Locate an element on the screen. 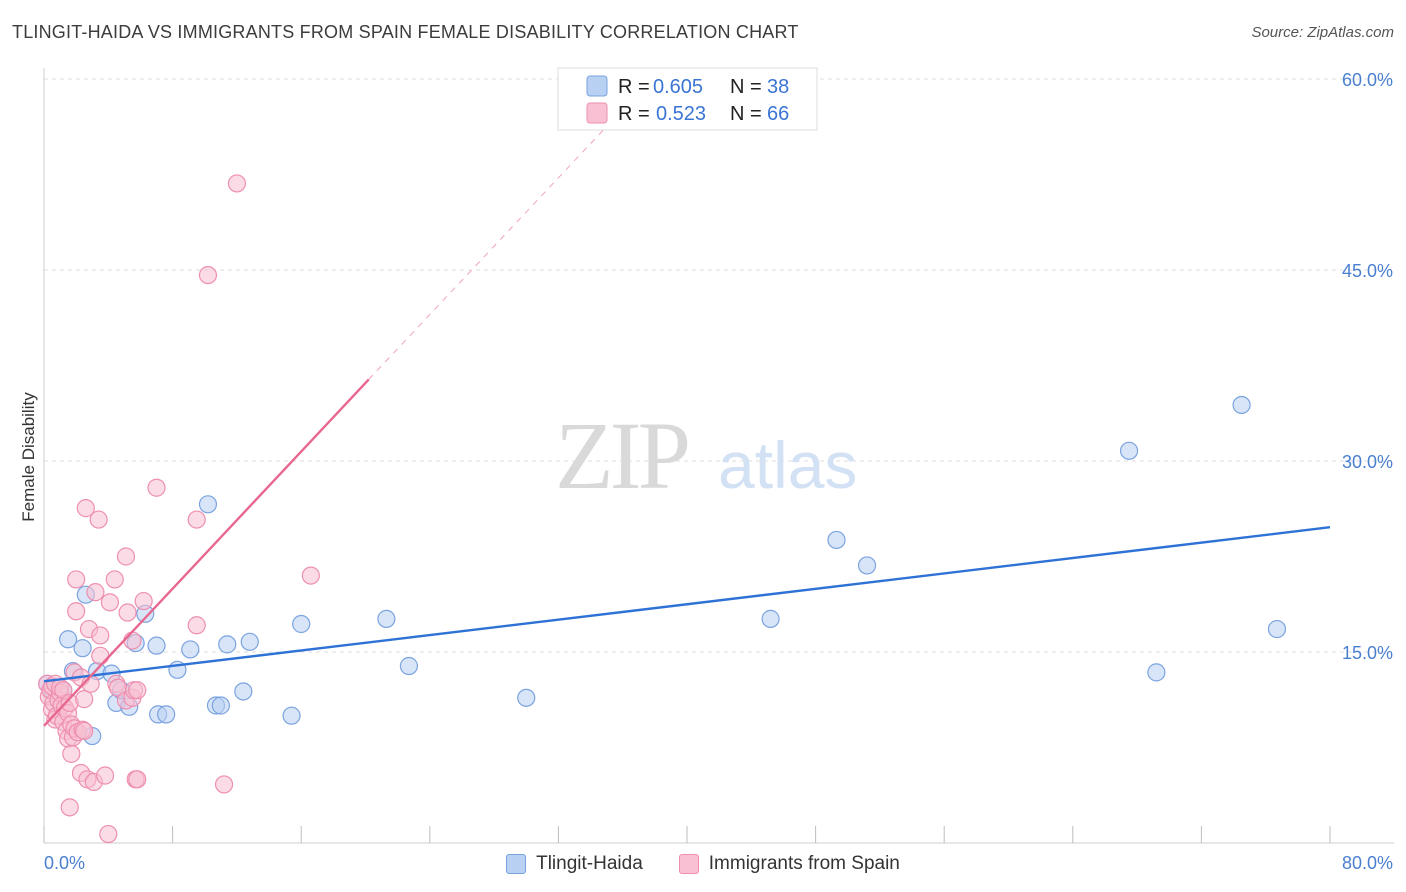 The image size is (1406, 892). legend-swatch-blue is located at coordinates (516, 864).